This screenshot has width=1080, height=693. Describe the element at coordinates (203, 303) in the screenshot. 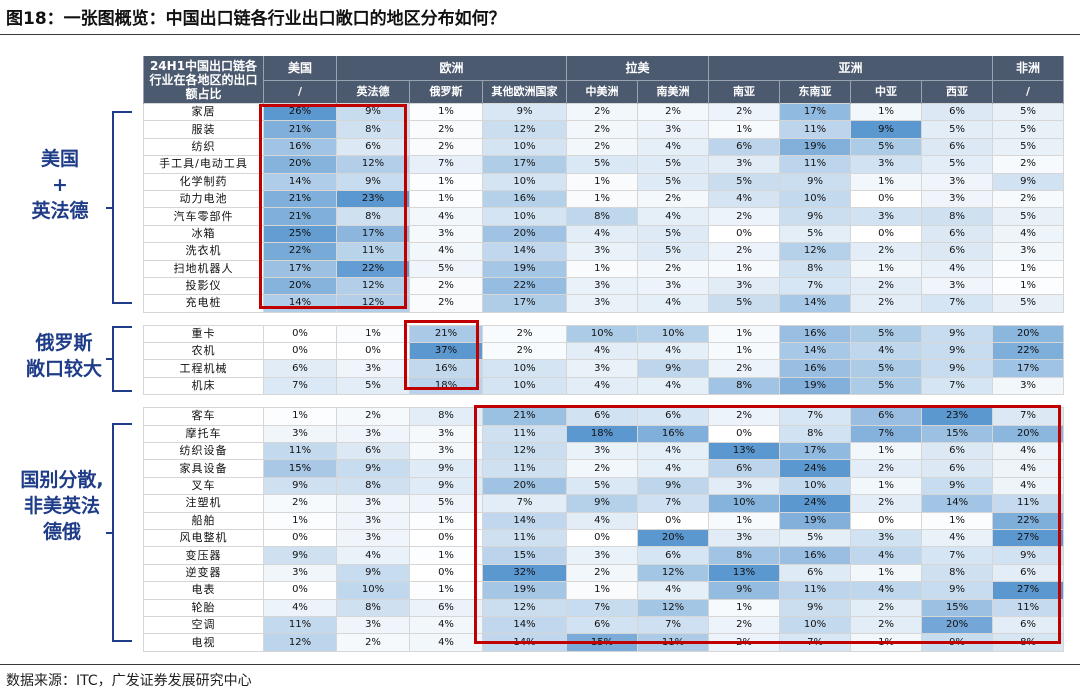

I see `row-label: 充电桩` at that location.